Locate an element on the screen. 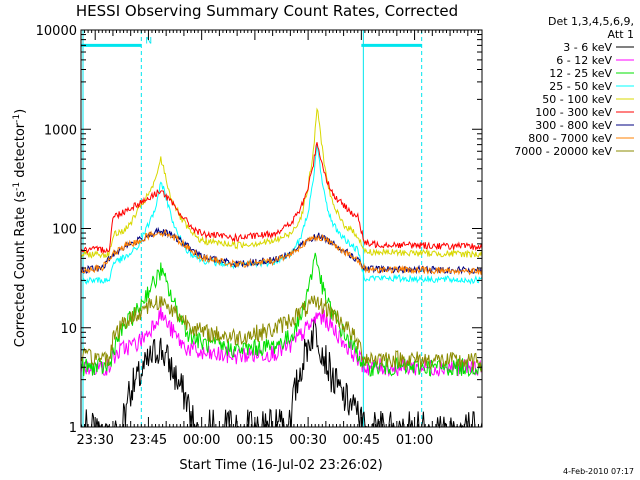 This screenshot has height=480, width=640. y-axis-label: Corrected Count Rate (s-1 detector-1) is located at coordinates (20, 228).